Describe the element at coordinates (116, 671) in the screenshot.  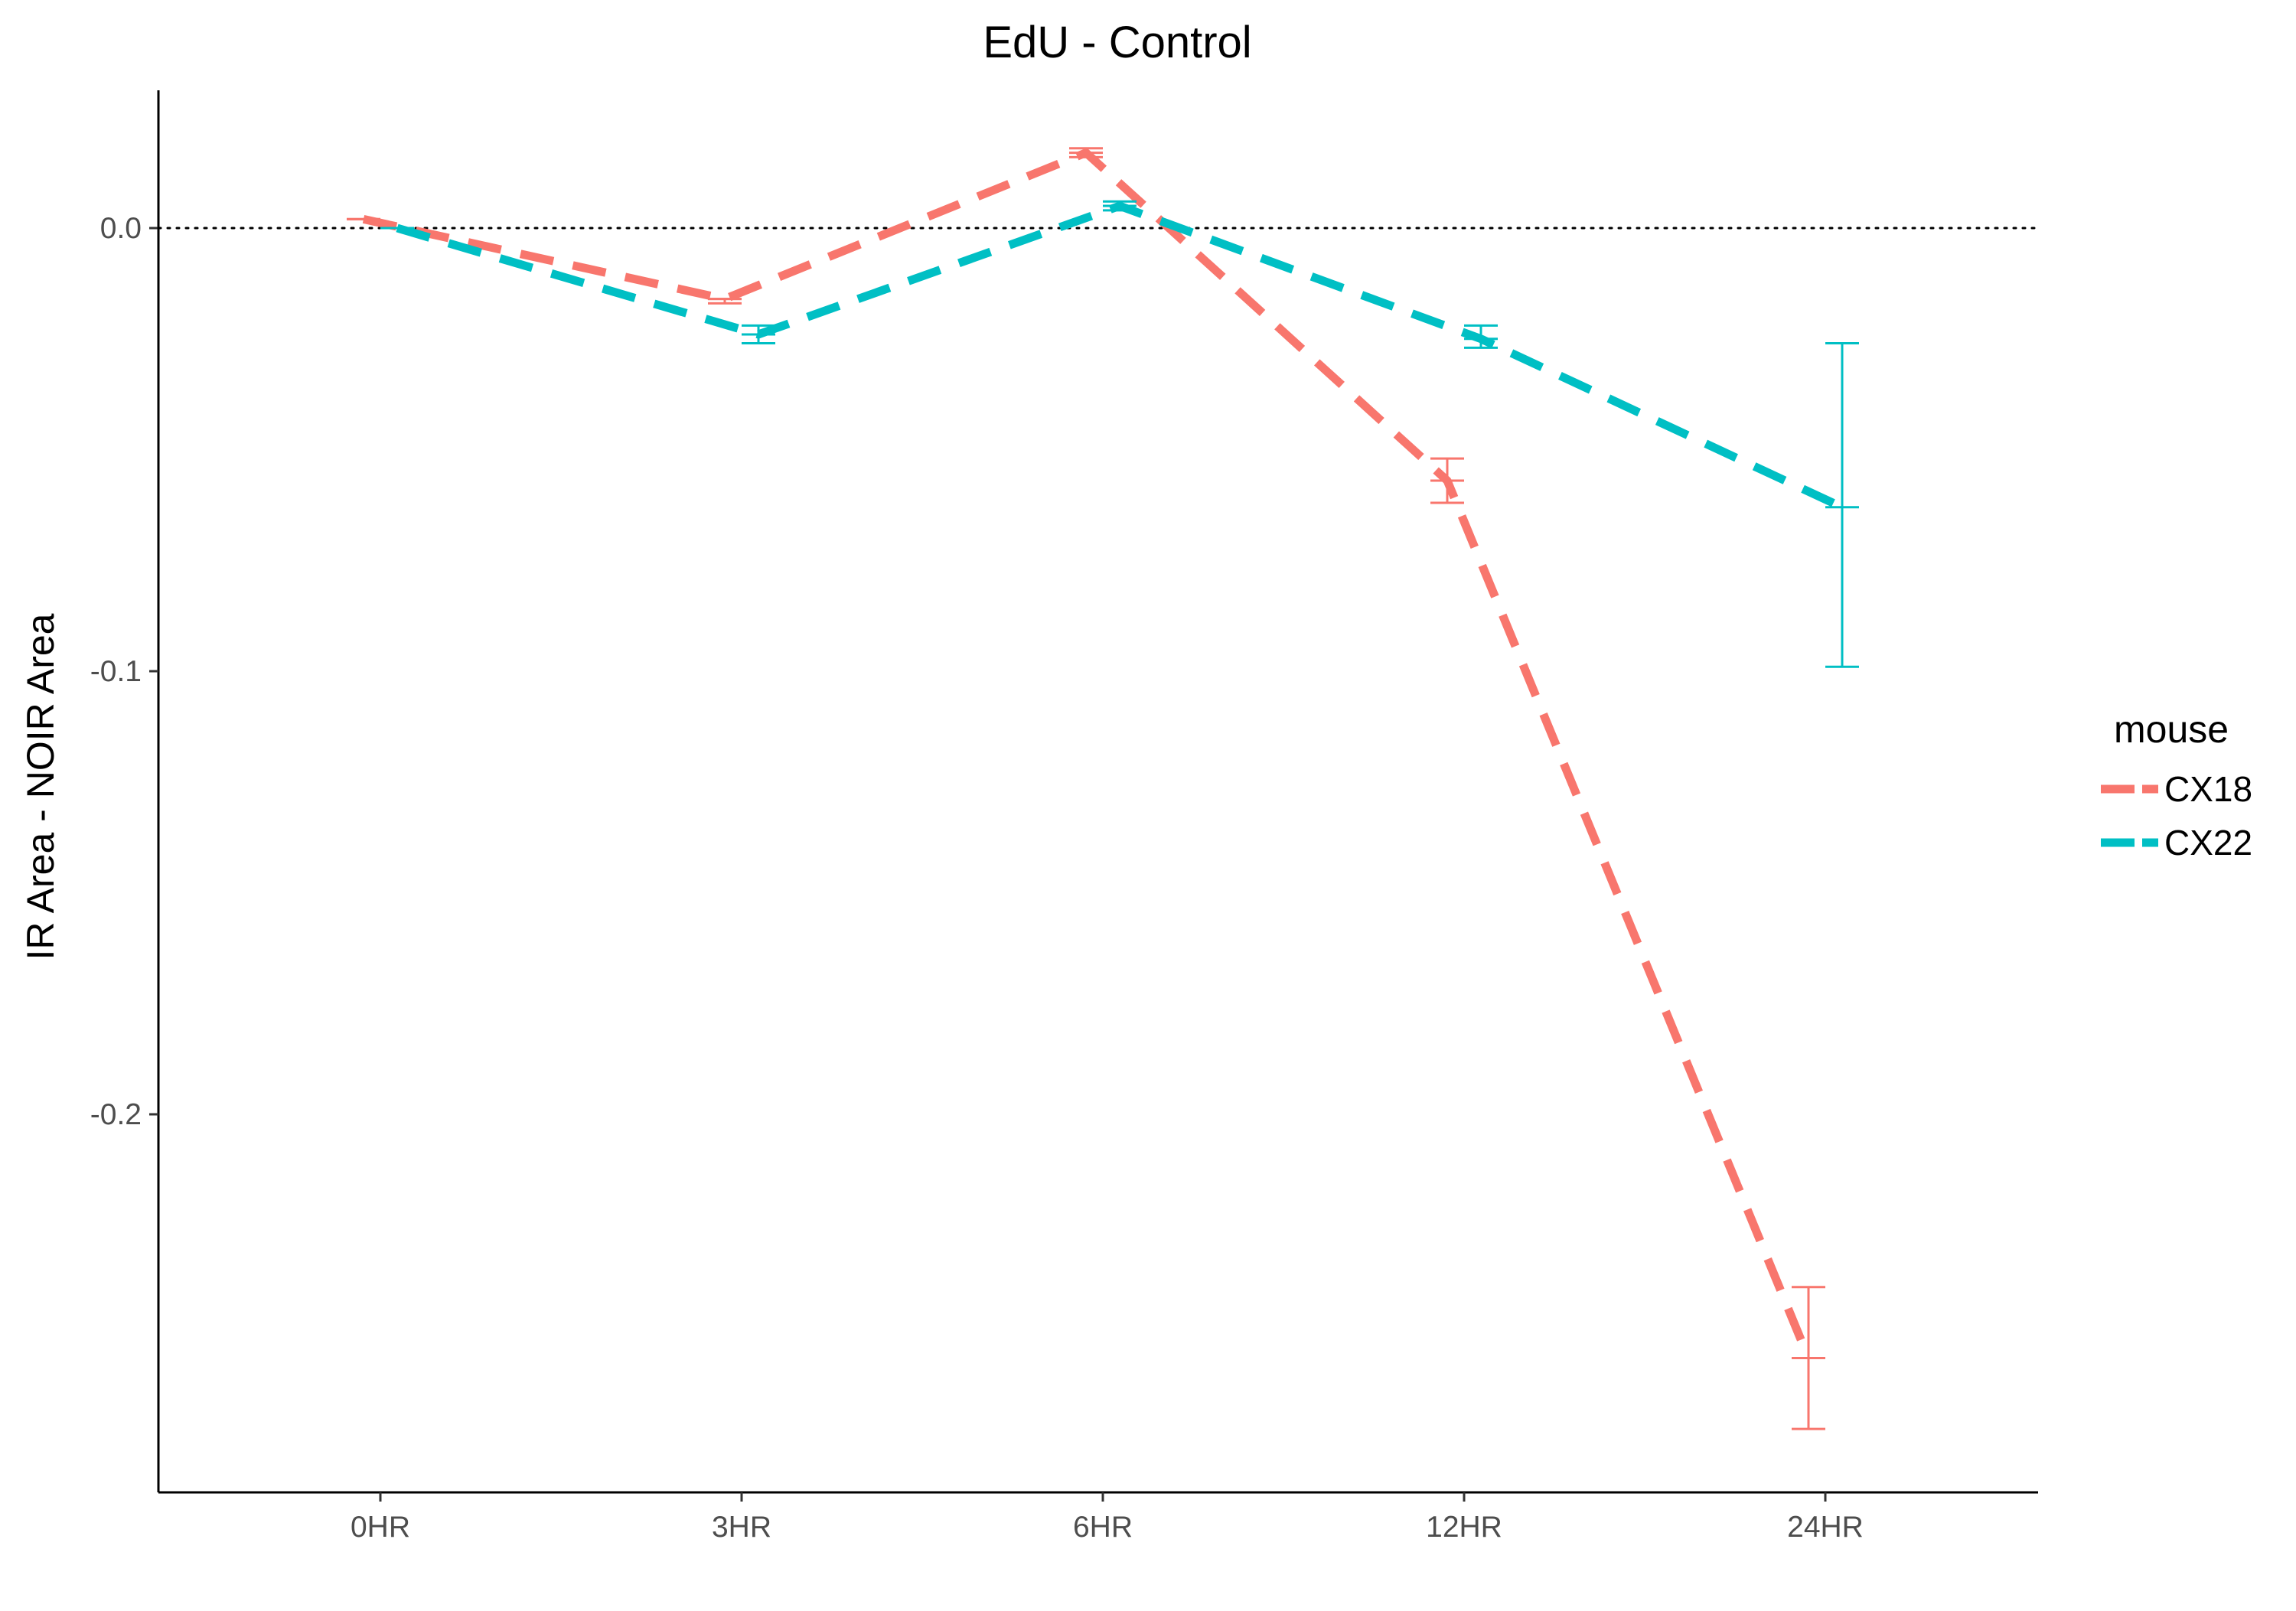
I see `y-tick-label: -0.1` at that location.